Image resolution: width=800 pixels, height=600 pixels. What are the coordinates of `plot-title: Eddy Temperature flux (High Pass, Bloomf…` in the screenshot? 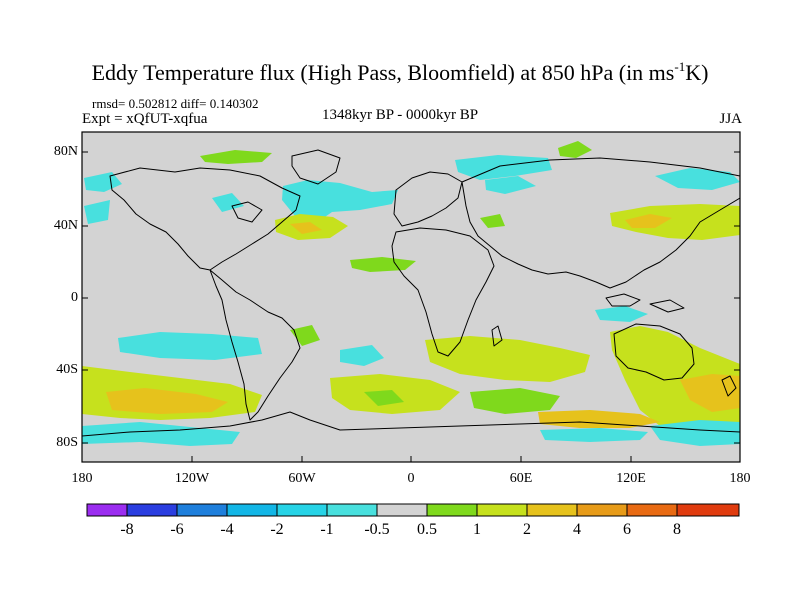 It's located at (400, 72).